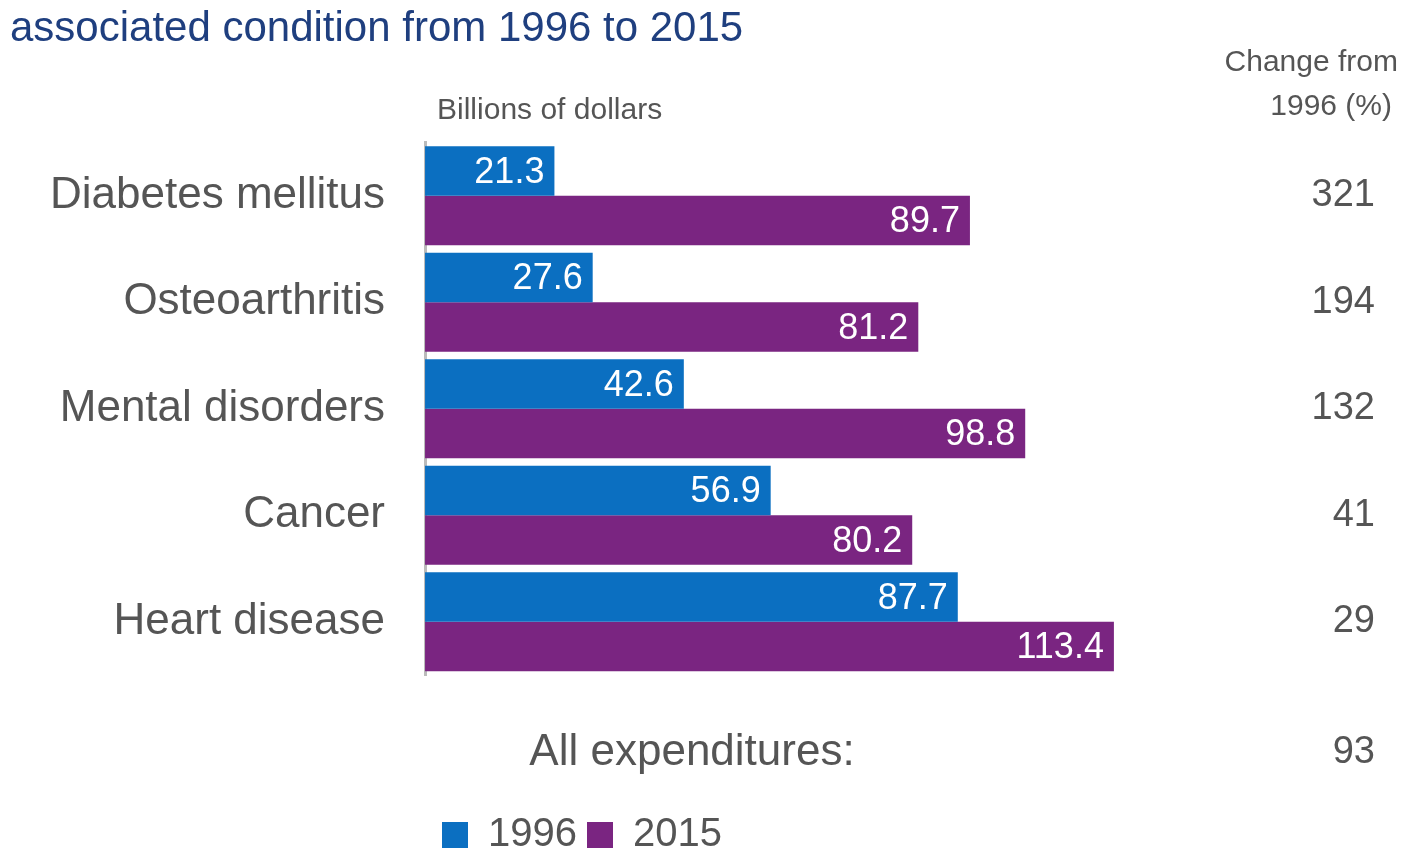 This screenshot has width=1408, height=865. I want to click on data-label: 89.7, so click(924, 220).